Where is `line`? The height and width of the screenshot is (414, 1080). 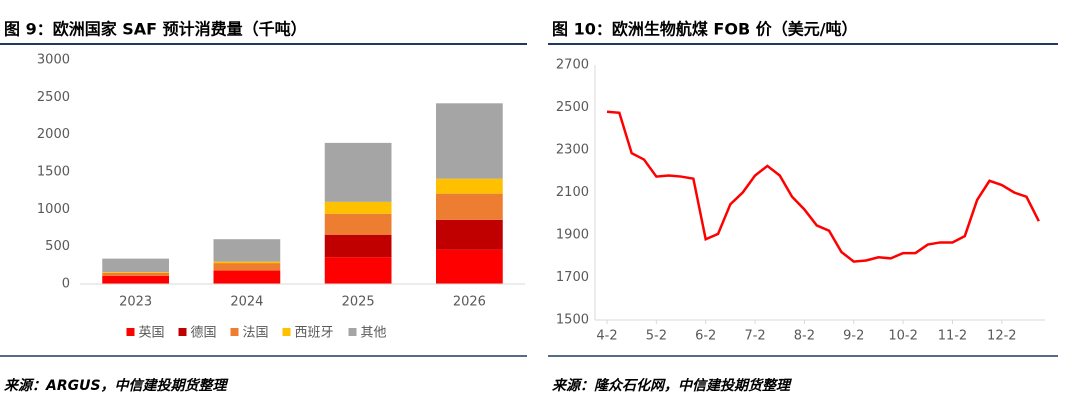 line is located at coordinates (823, 186).